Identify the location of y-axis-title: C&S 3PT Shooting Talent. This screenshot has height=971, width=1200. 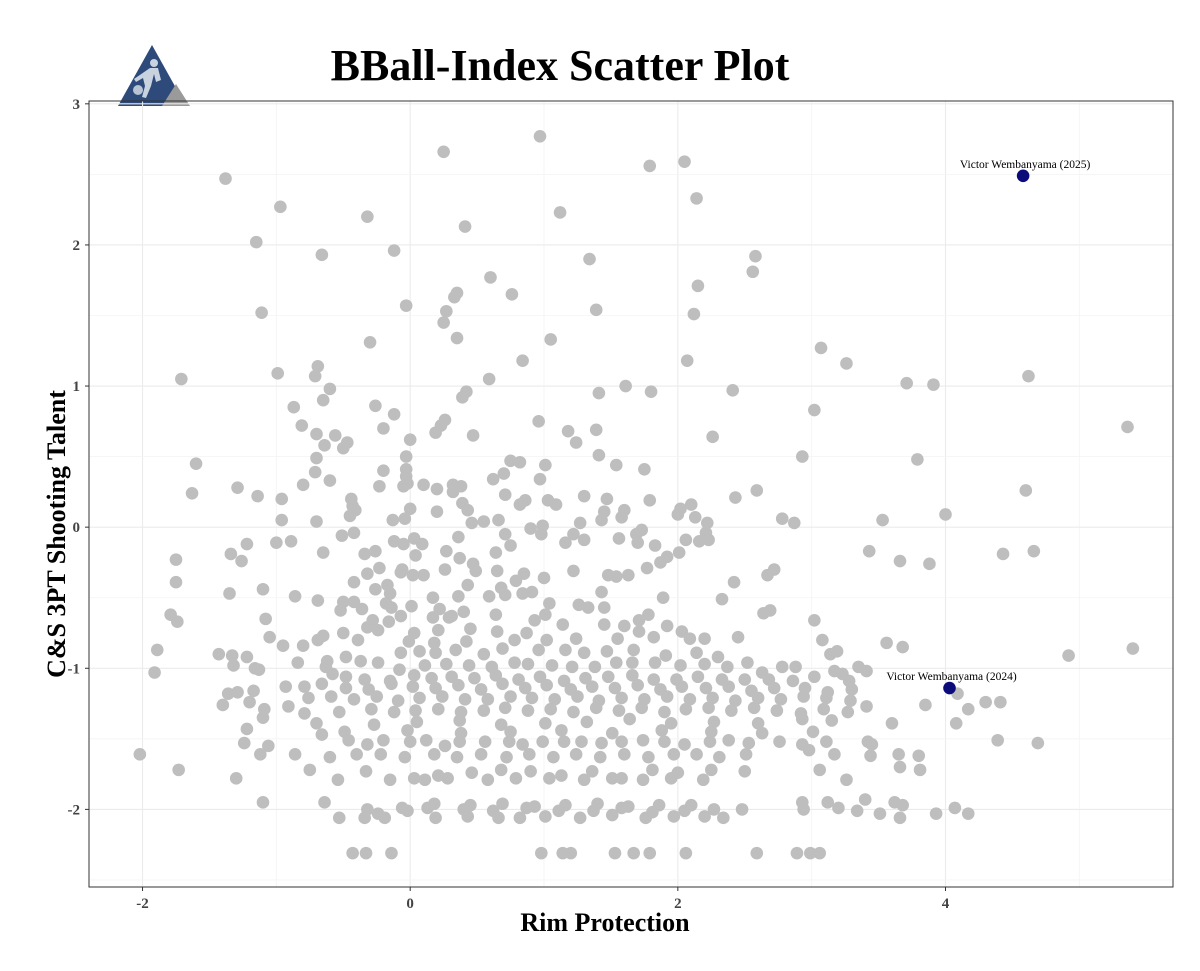
(56, 534).